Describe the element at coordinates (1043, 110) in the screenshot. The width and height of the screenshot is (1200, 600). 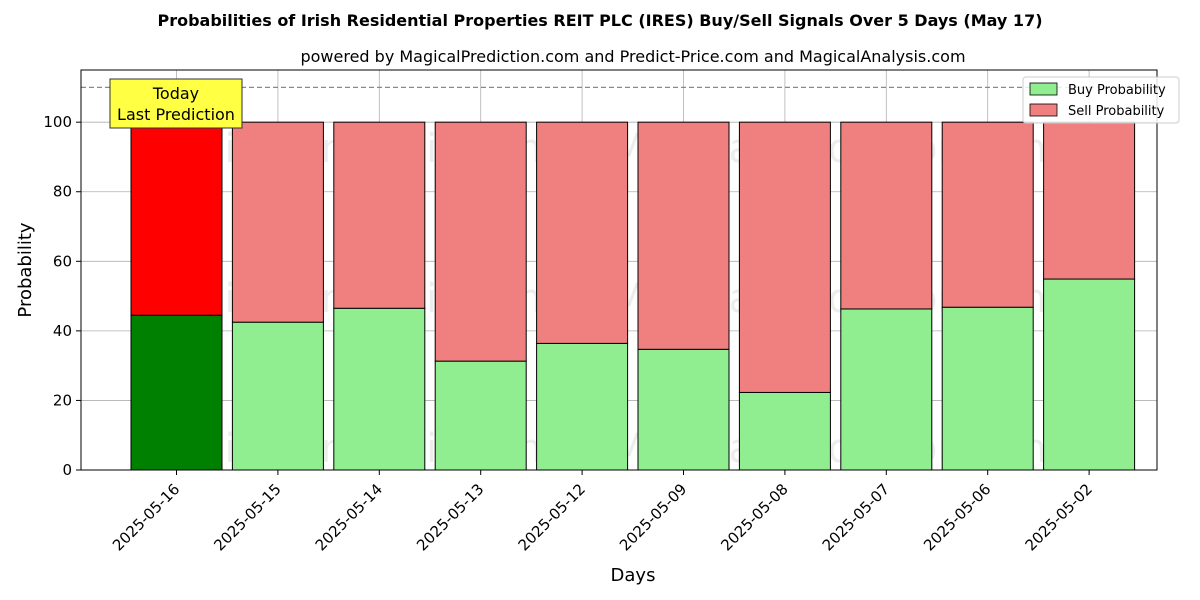
I see `legend-swatch-sell` at that location.